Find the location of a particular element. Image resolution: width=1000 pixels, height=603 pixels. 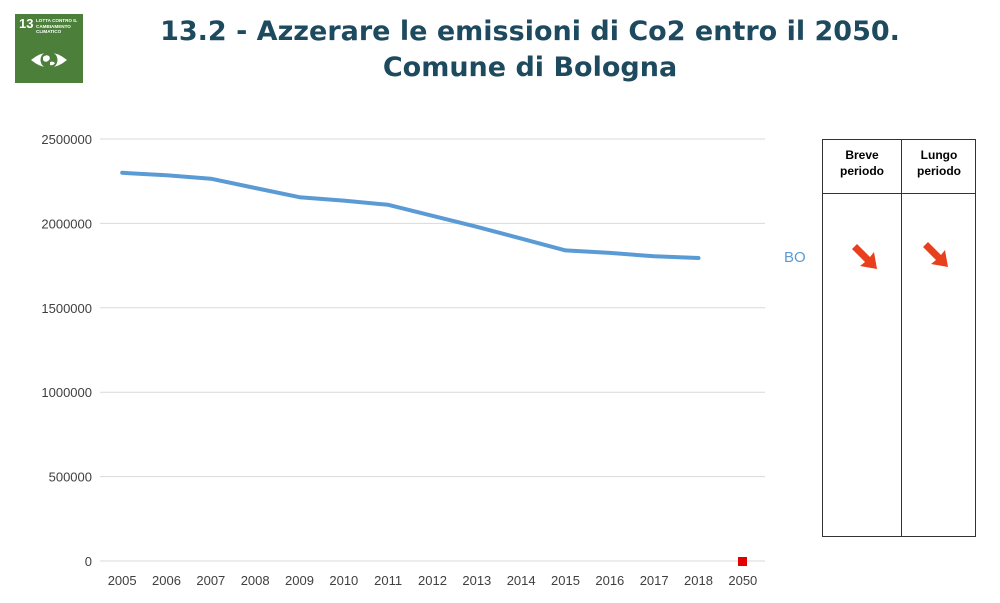

series-label-bo: BO is located at coordinates (795, 257).